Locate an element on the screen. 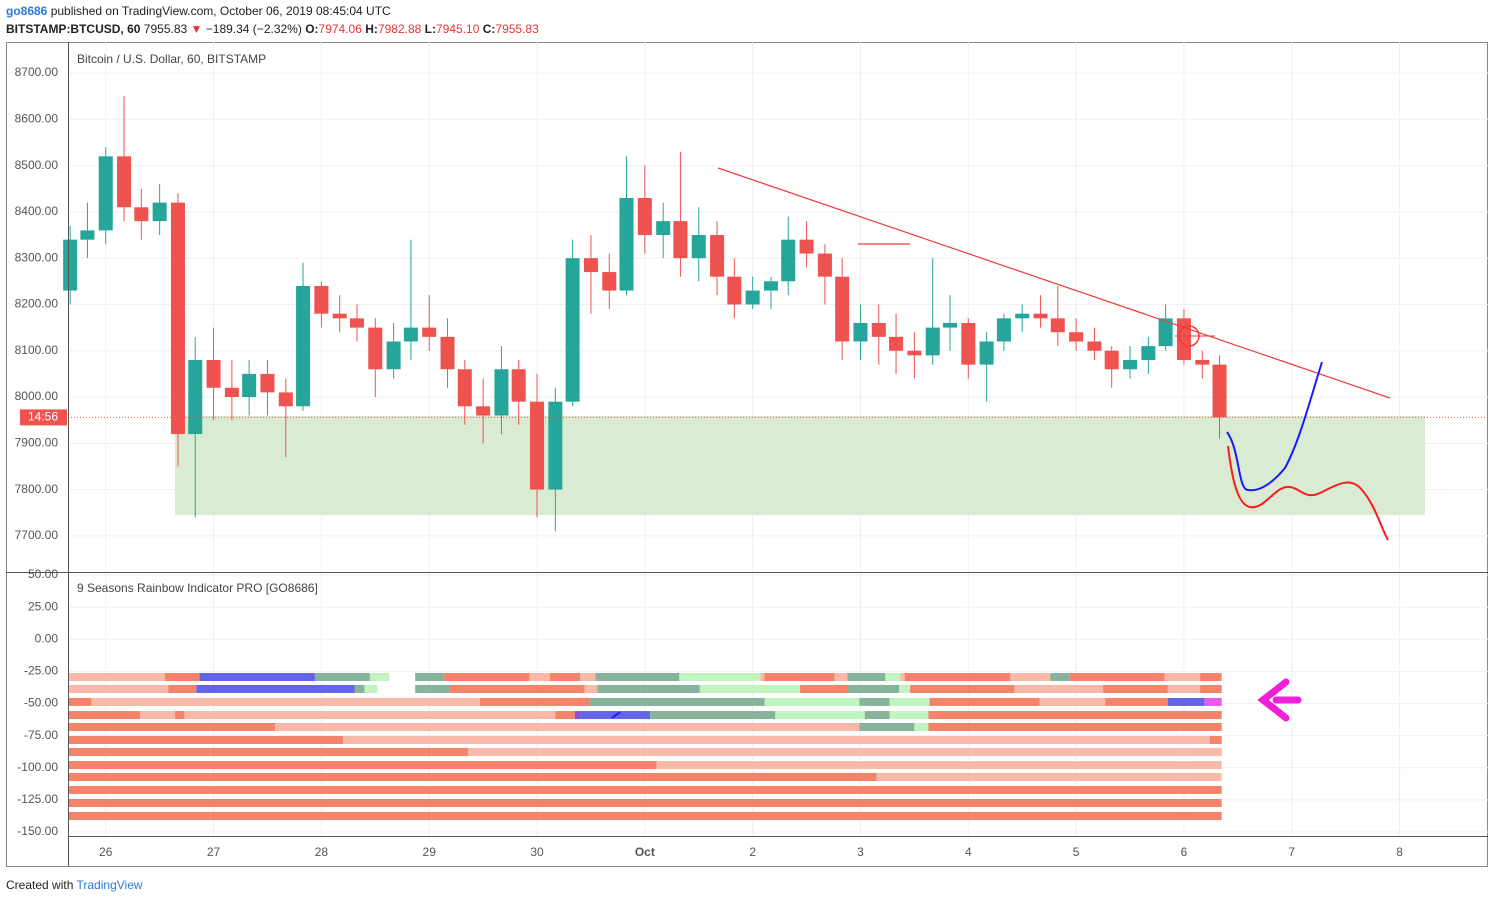  y-tick-label: 7900.00 is located at coordinates (37, 442).